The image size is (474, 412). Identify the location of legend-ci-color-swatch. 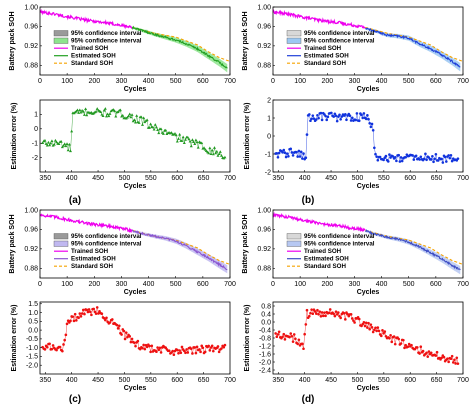
(61, 243).